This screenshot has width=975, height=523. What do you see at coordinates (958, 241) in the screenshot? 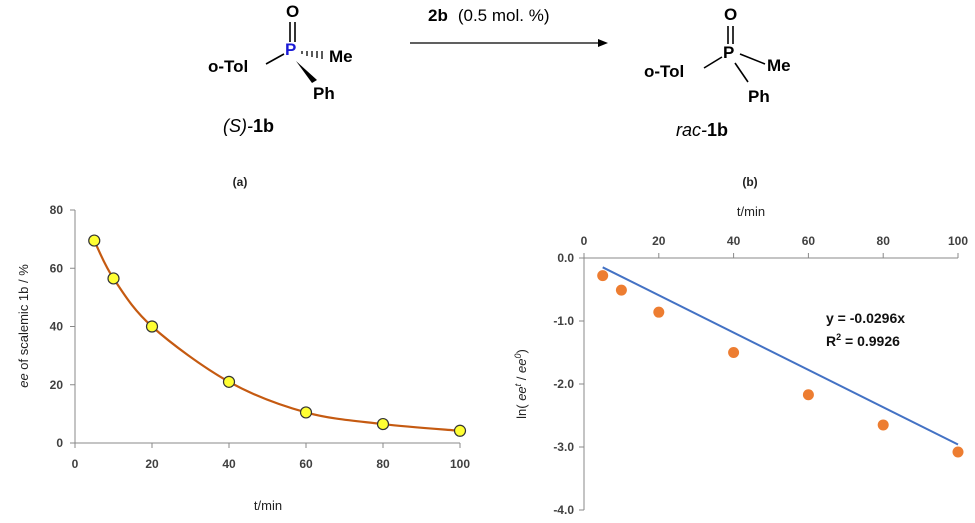
I see `chart-b-x-tick-label: 100` at bounding box center [958, 241].